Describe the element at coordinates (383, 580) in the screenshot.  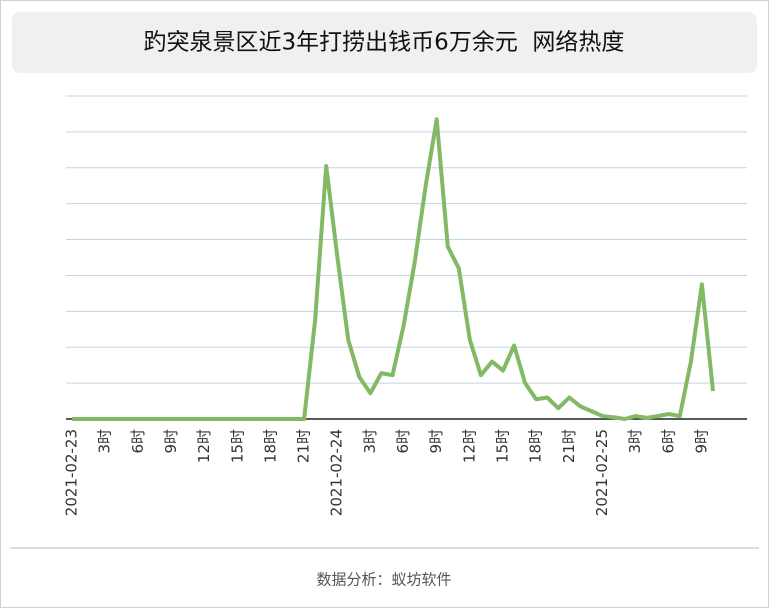
I see `source: 数据分析：蚁坊软件` at that location.